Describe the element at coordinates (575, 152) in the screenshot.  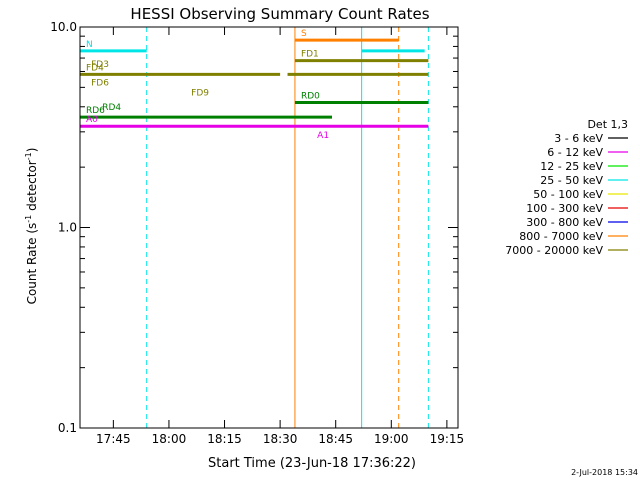
I see `legend-label-1: 6 - 12 keV` at that location.